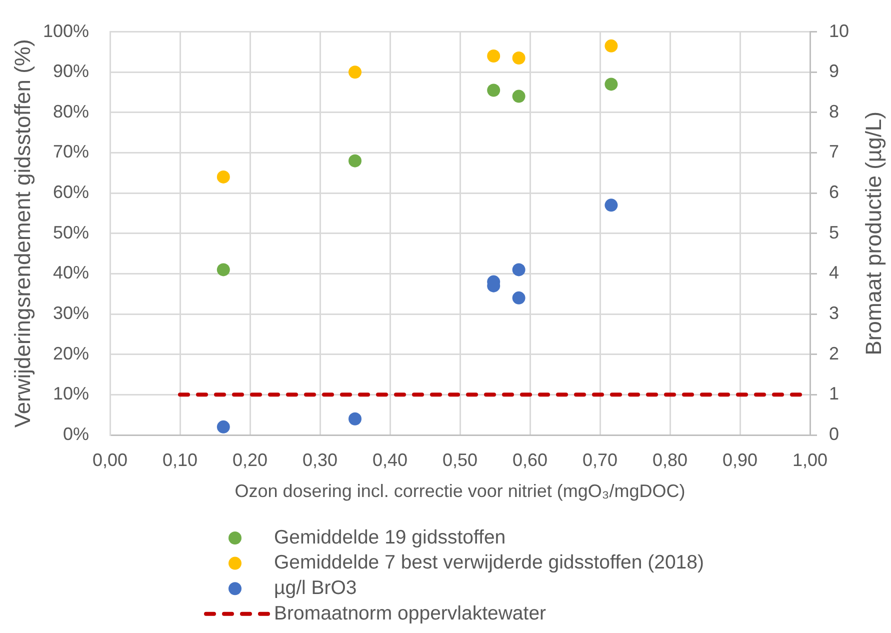 The image size is (891, 633). Describe the element at coordinates (460, 490) in the screenshot. I see `x-axis-title: Ozon dosering incl. correctie voor nitriet (mgO₃/mgDOC)` at that location.